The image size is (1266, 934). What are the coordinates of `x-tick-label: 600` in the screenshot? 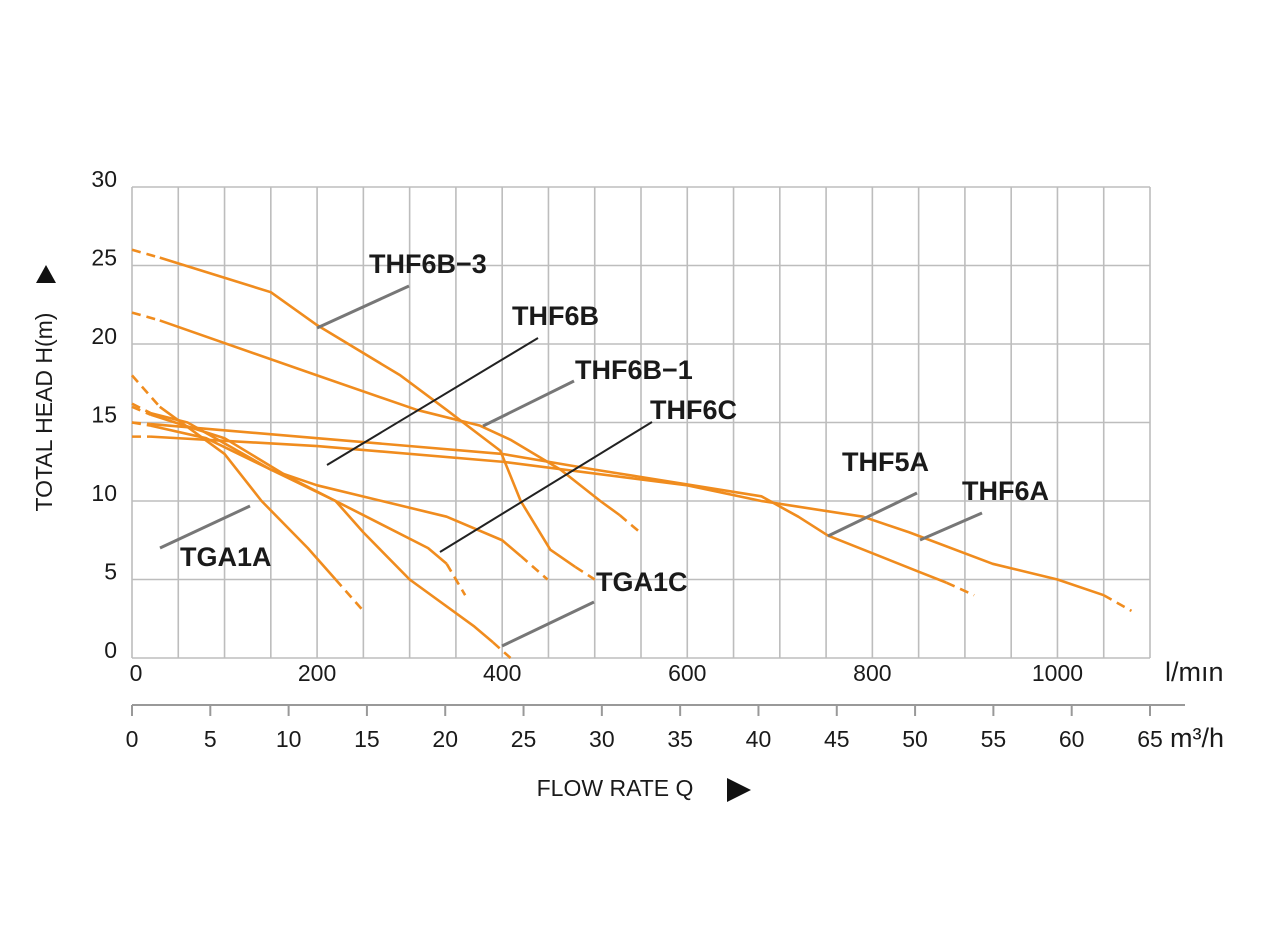 It's located at (687, 673).